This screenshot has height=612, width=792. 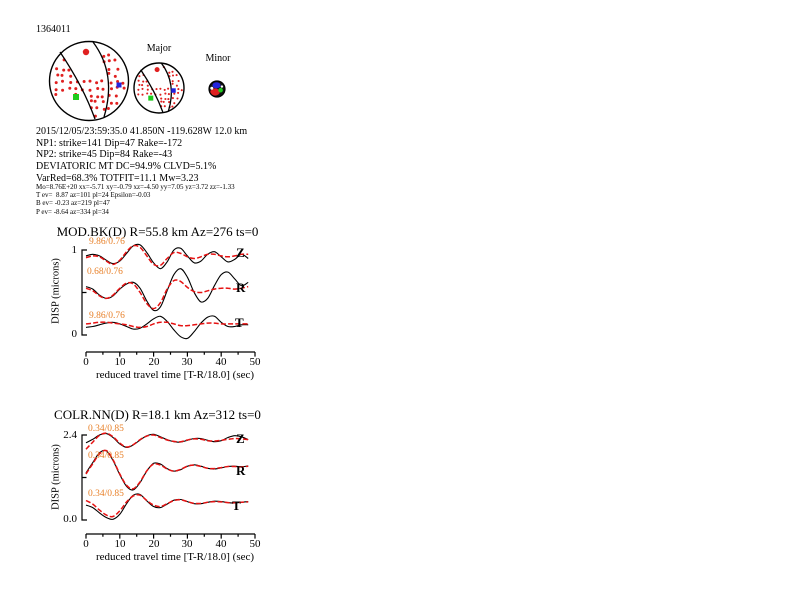 What do you see at coordinates (151, 98) in the screenshot?
I see `b-axis-marker` at bounding box center [151, 98].